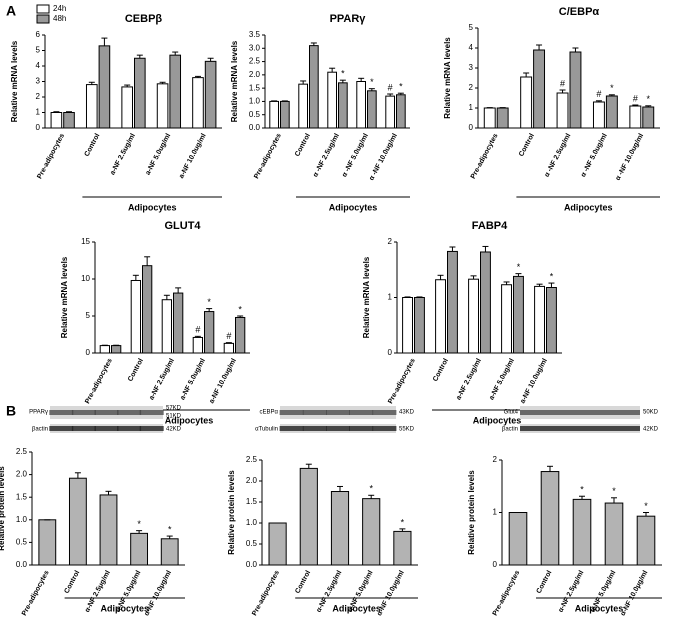  I want to click on blot-size: 55KD, so click(407, 430).